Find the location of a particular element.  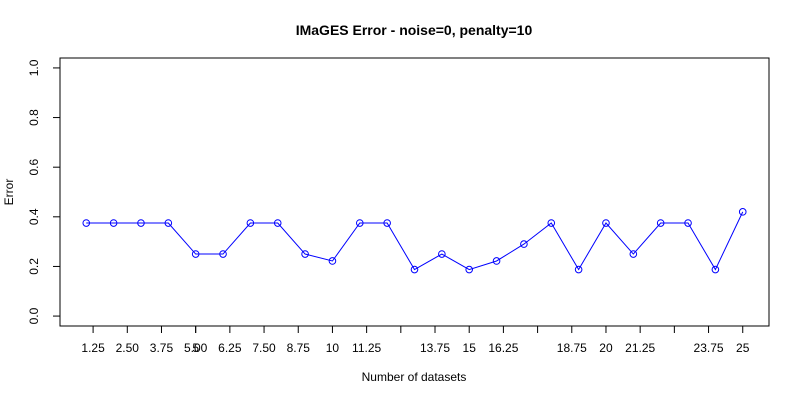

x-tick-label: 1.25 is located at coordinates (93, 348).